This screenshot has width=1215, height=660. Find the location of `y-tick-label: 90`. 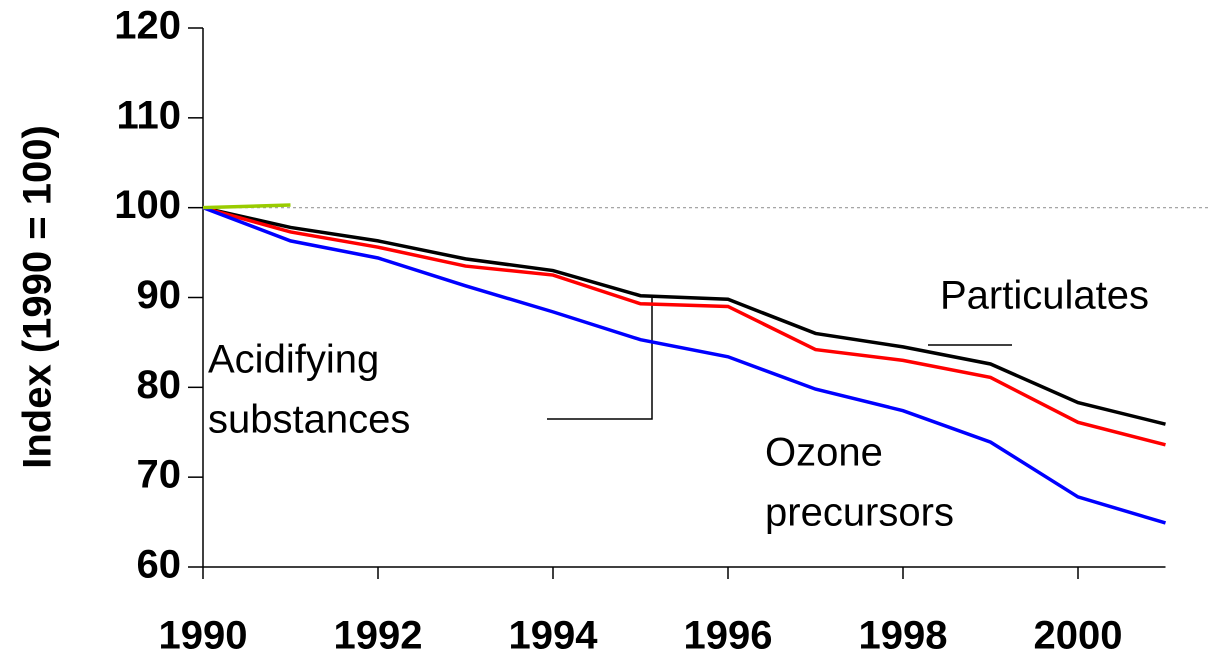

y-tick-label: 90 is located at coordinates (159, 295).